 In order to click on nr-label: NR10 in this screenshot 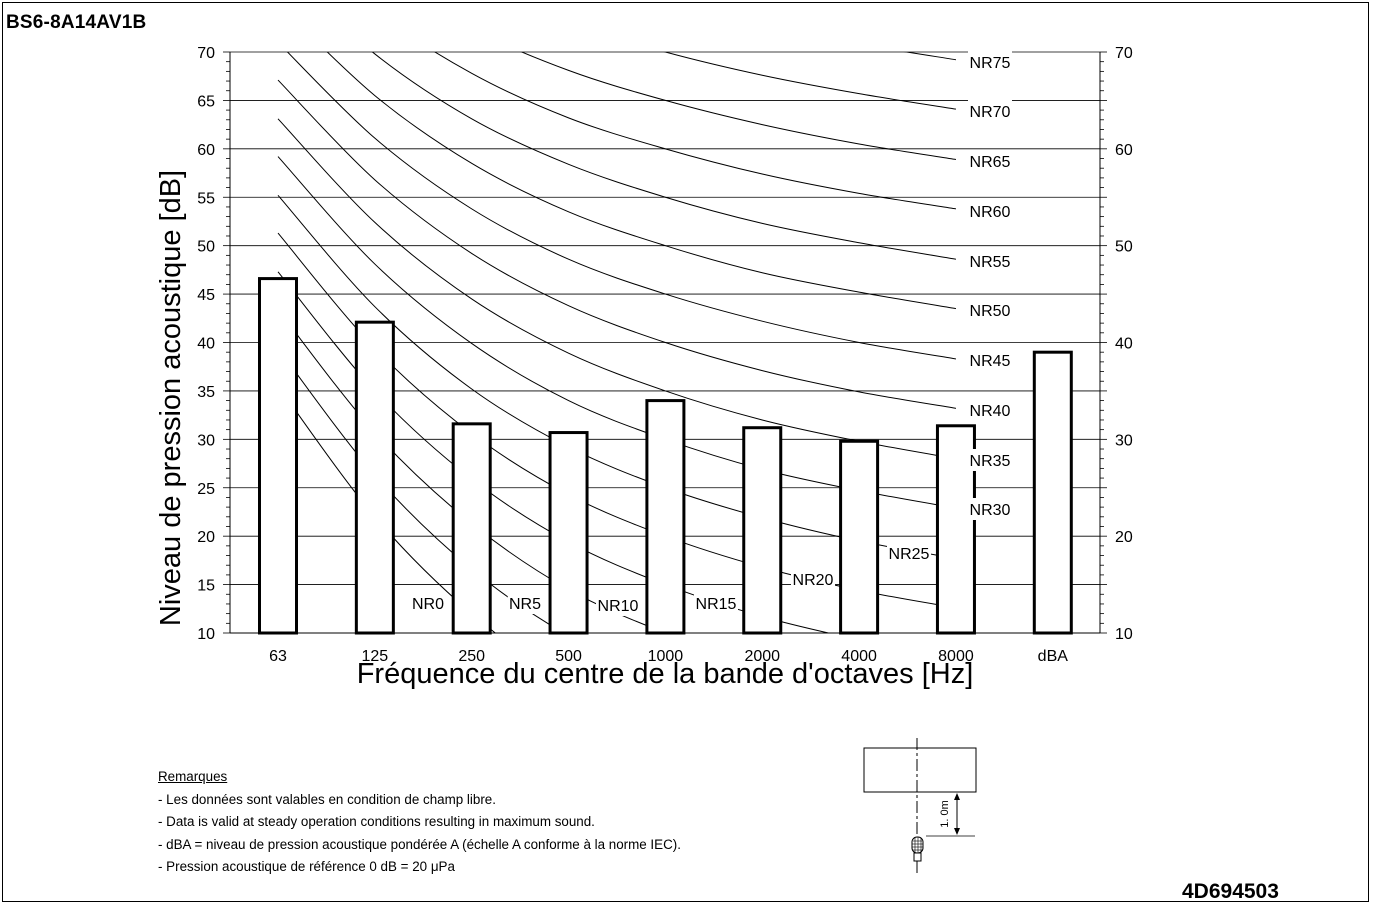, I will do `click(618, 606)`.